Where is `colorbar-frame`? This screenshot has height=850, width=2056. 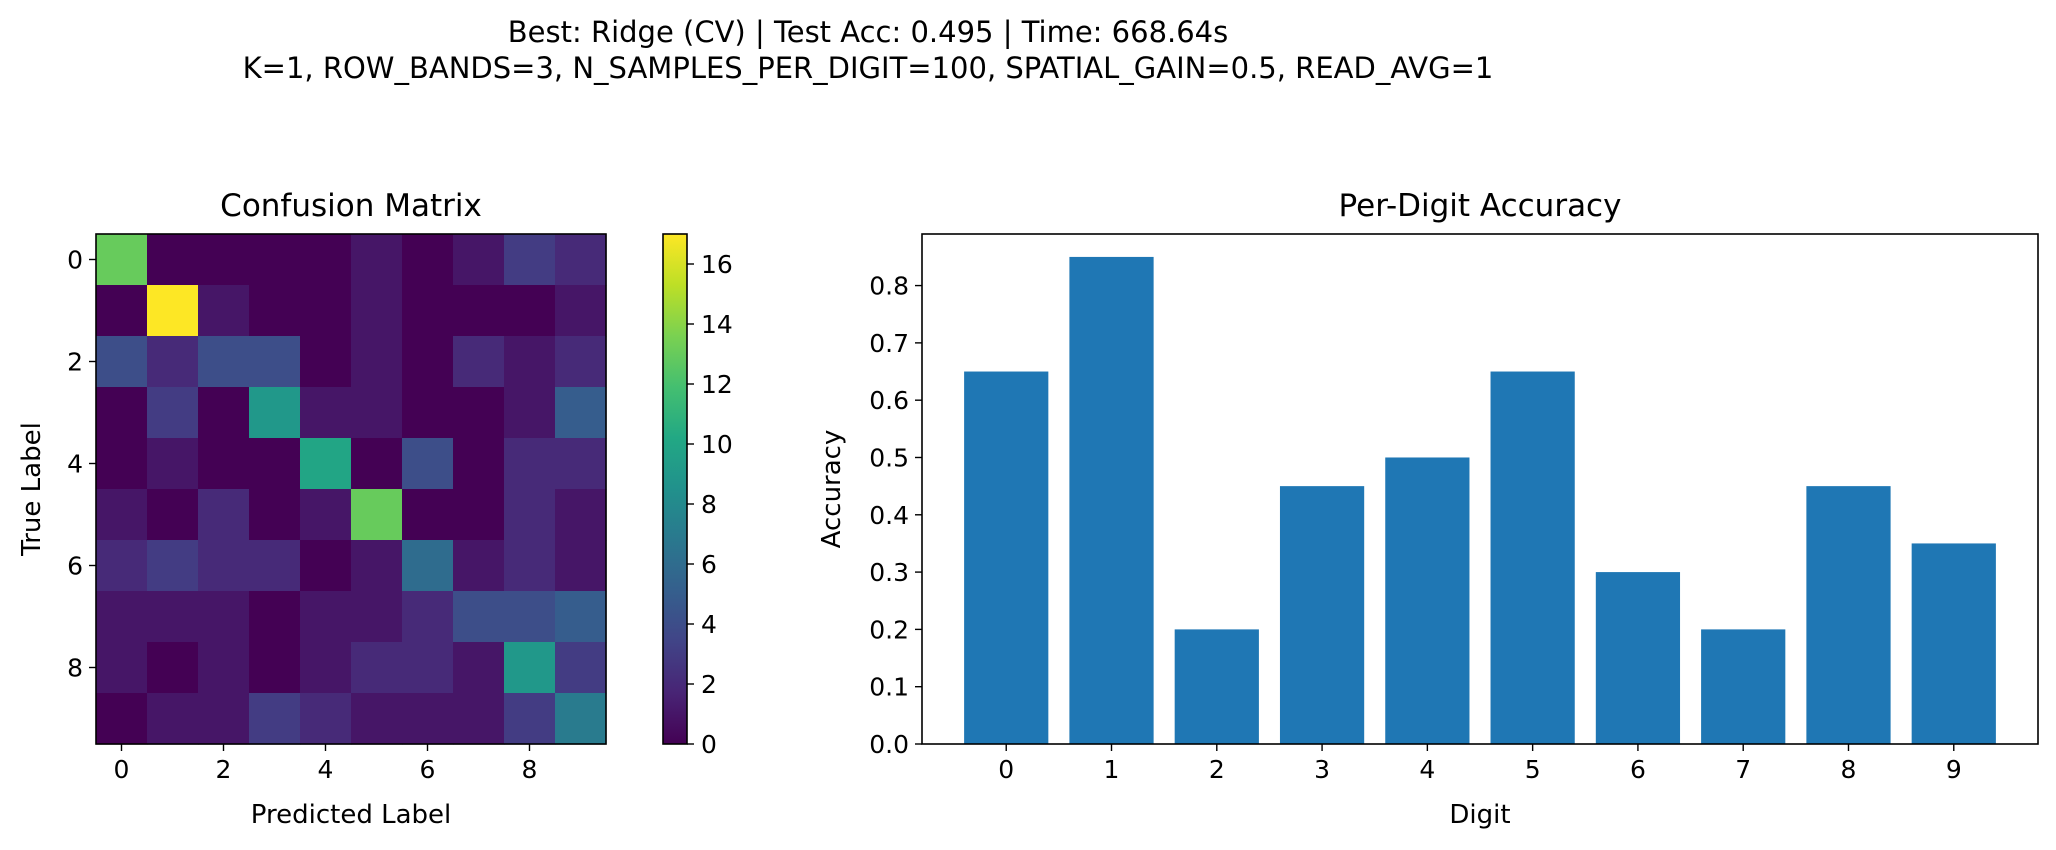
colorbar-frame is located at coordinates (675, 489).